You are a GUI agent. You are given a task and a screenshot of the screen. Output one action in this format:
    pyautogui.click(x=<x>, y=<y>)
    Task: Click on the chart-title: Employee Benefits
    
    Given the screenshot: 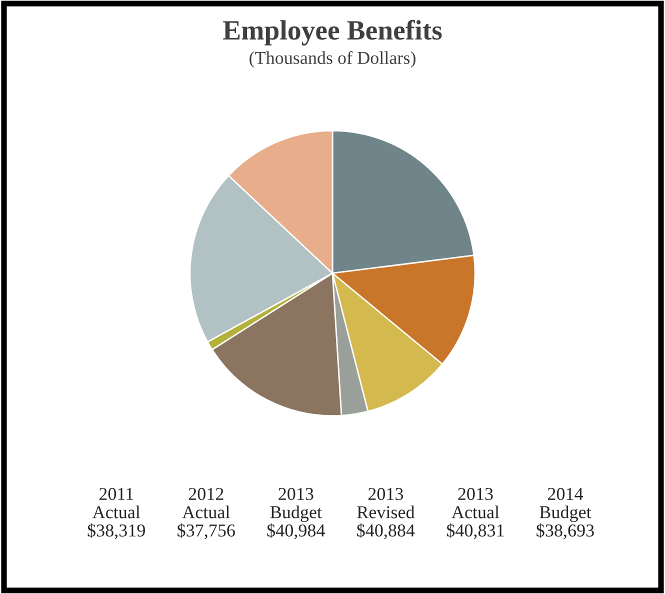 What is the action you would take?
    pyautogui.click(x=332, y=33)
    